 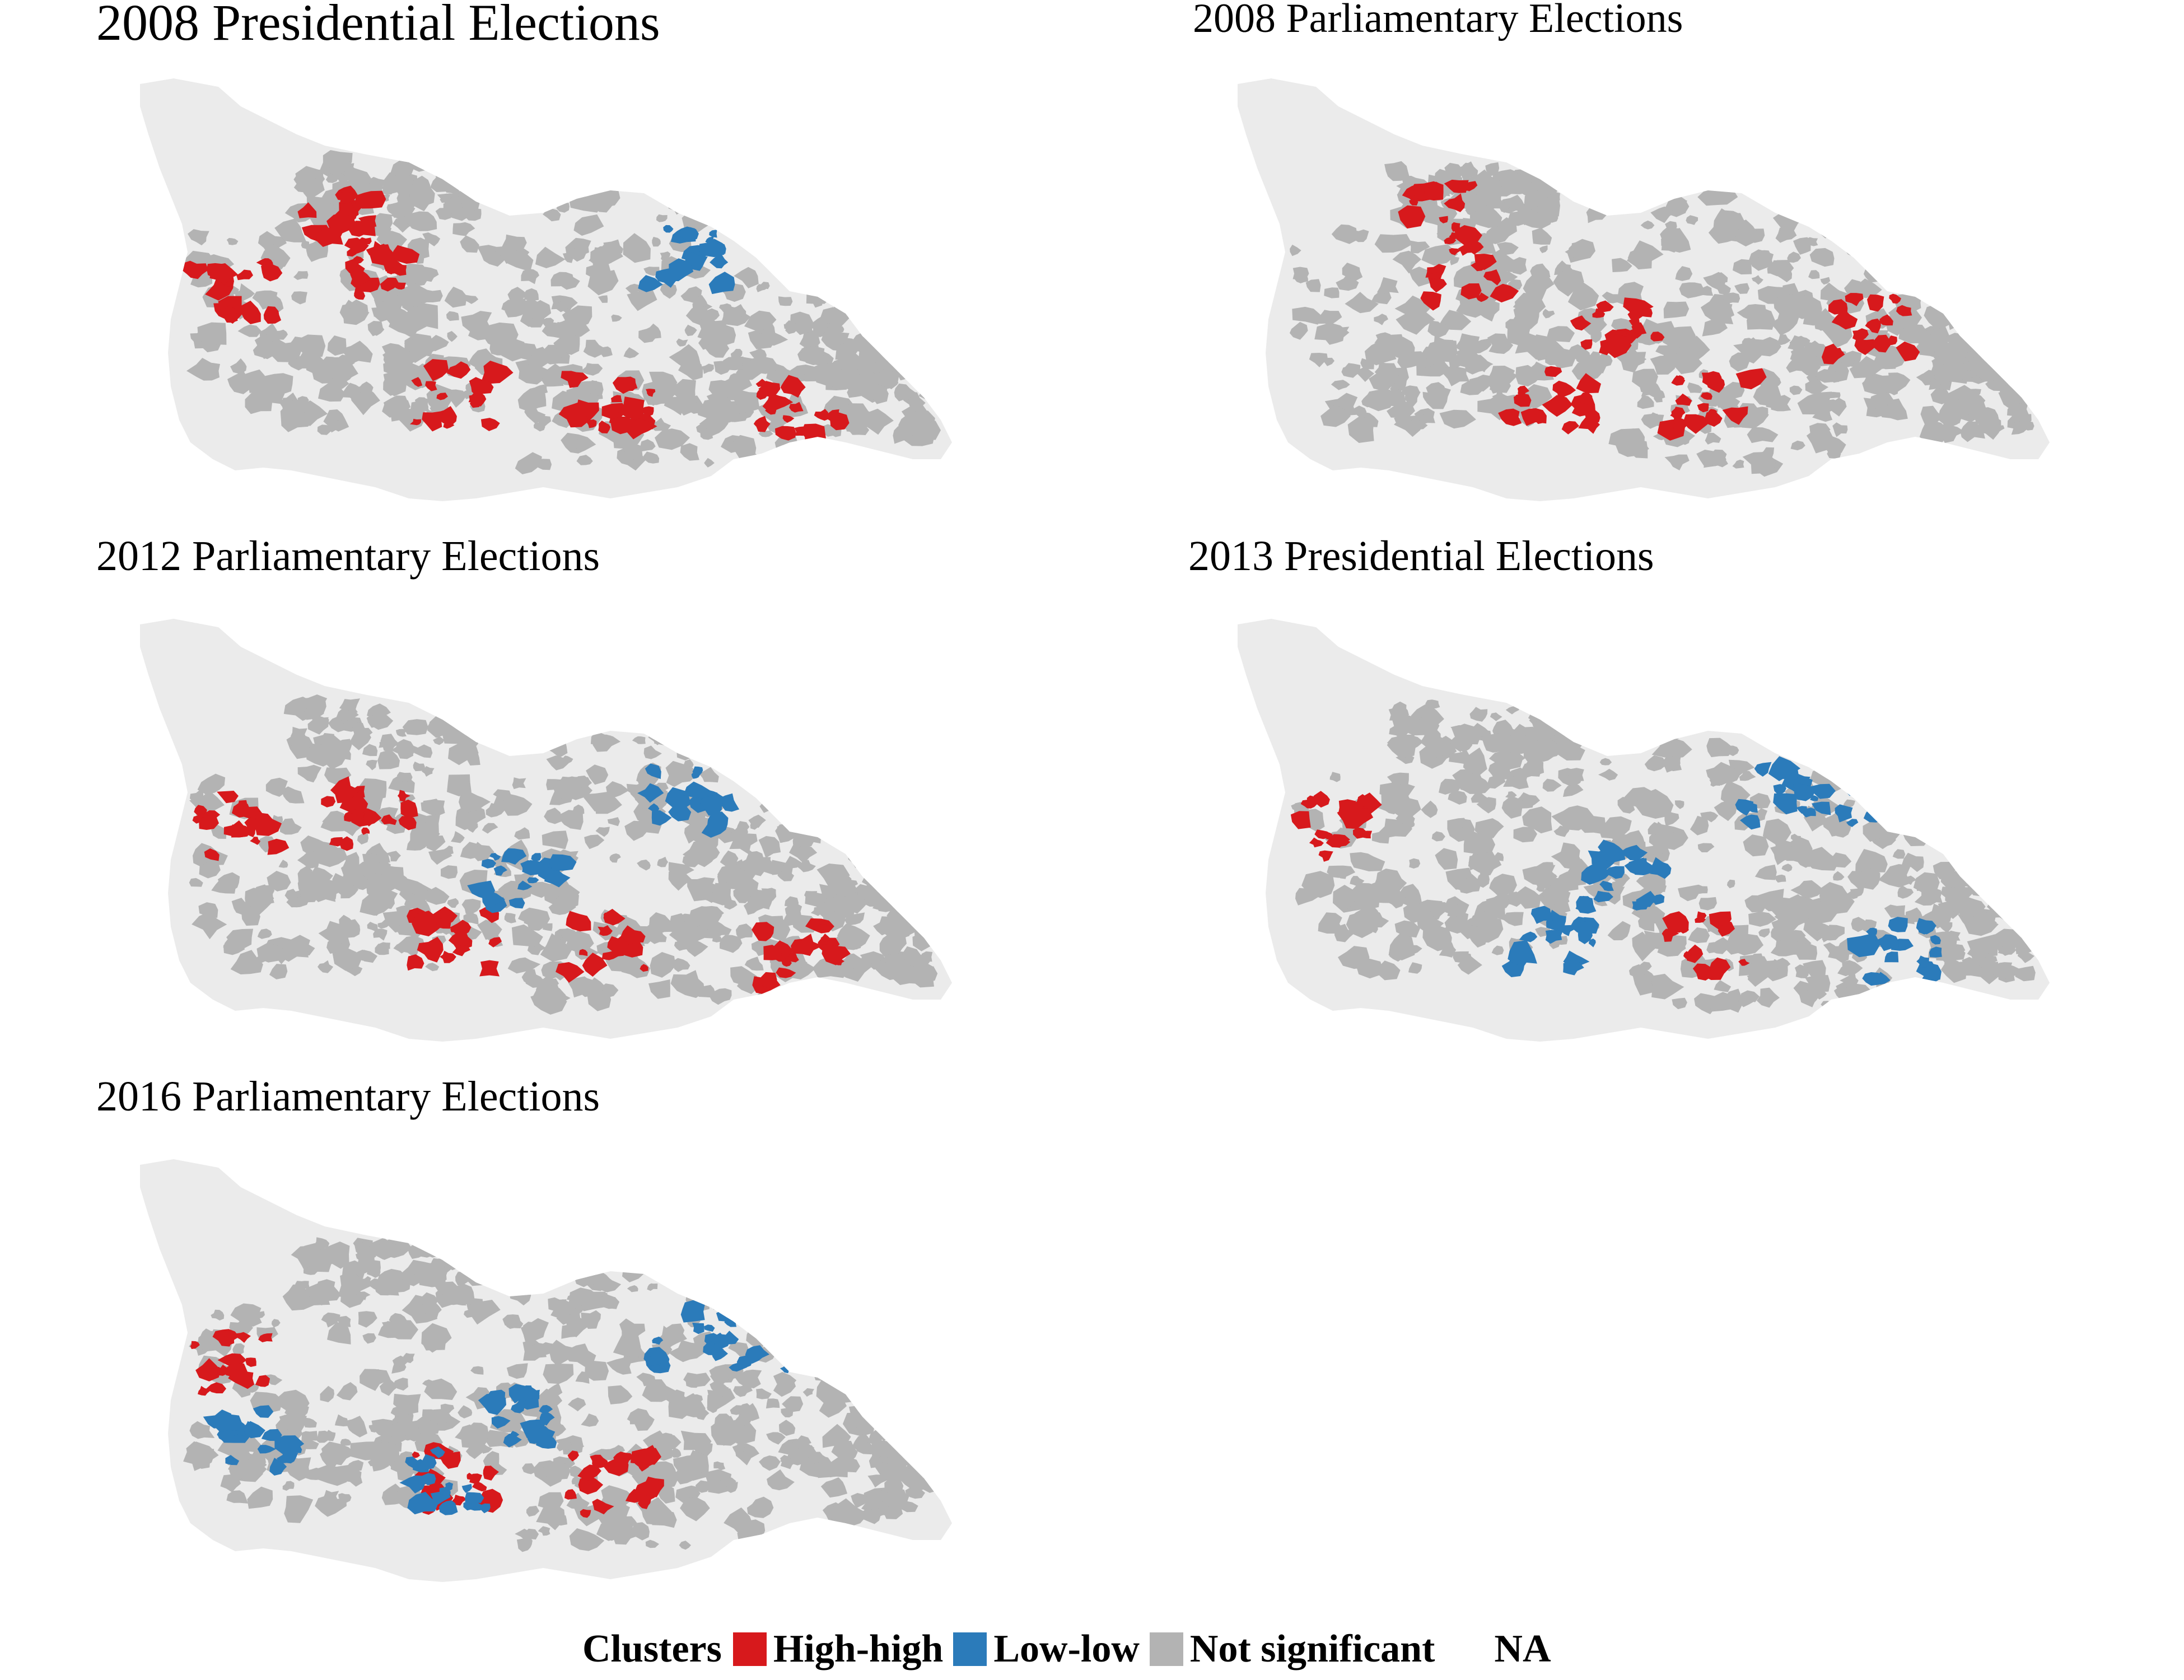 I want to click on legend-label-not-significant: Not significant, so click(x=1312, y=1649).